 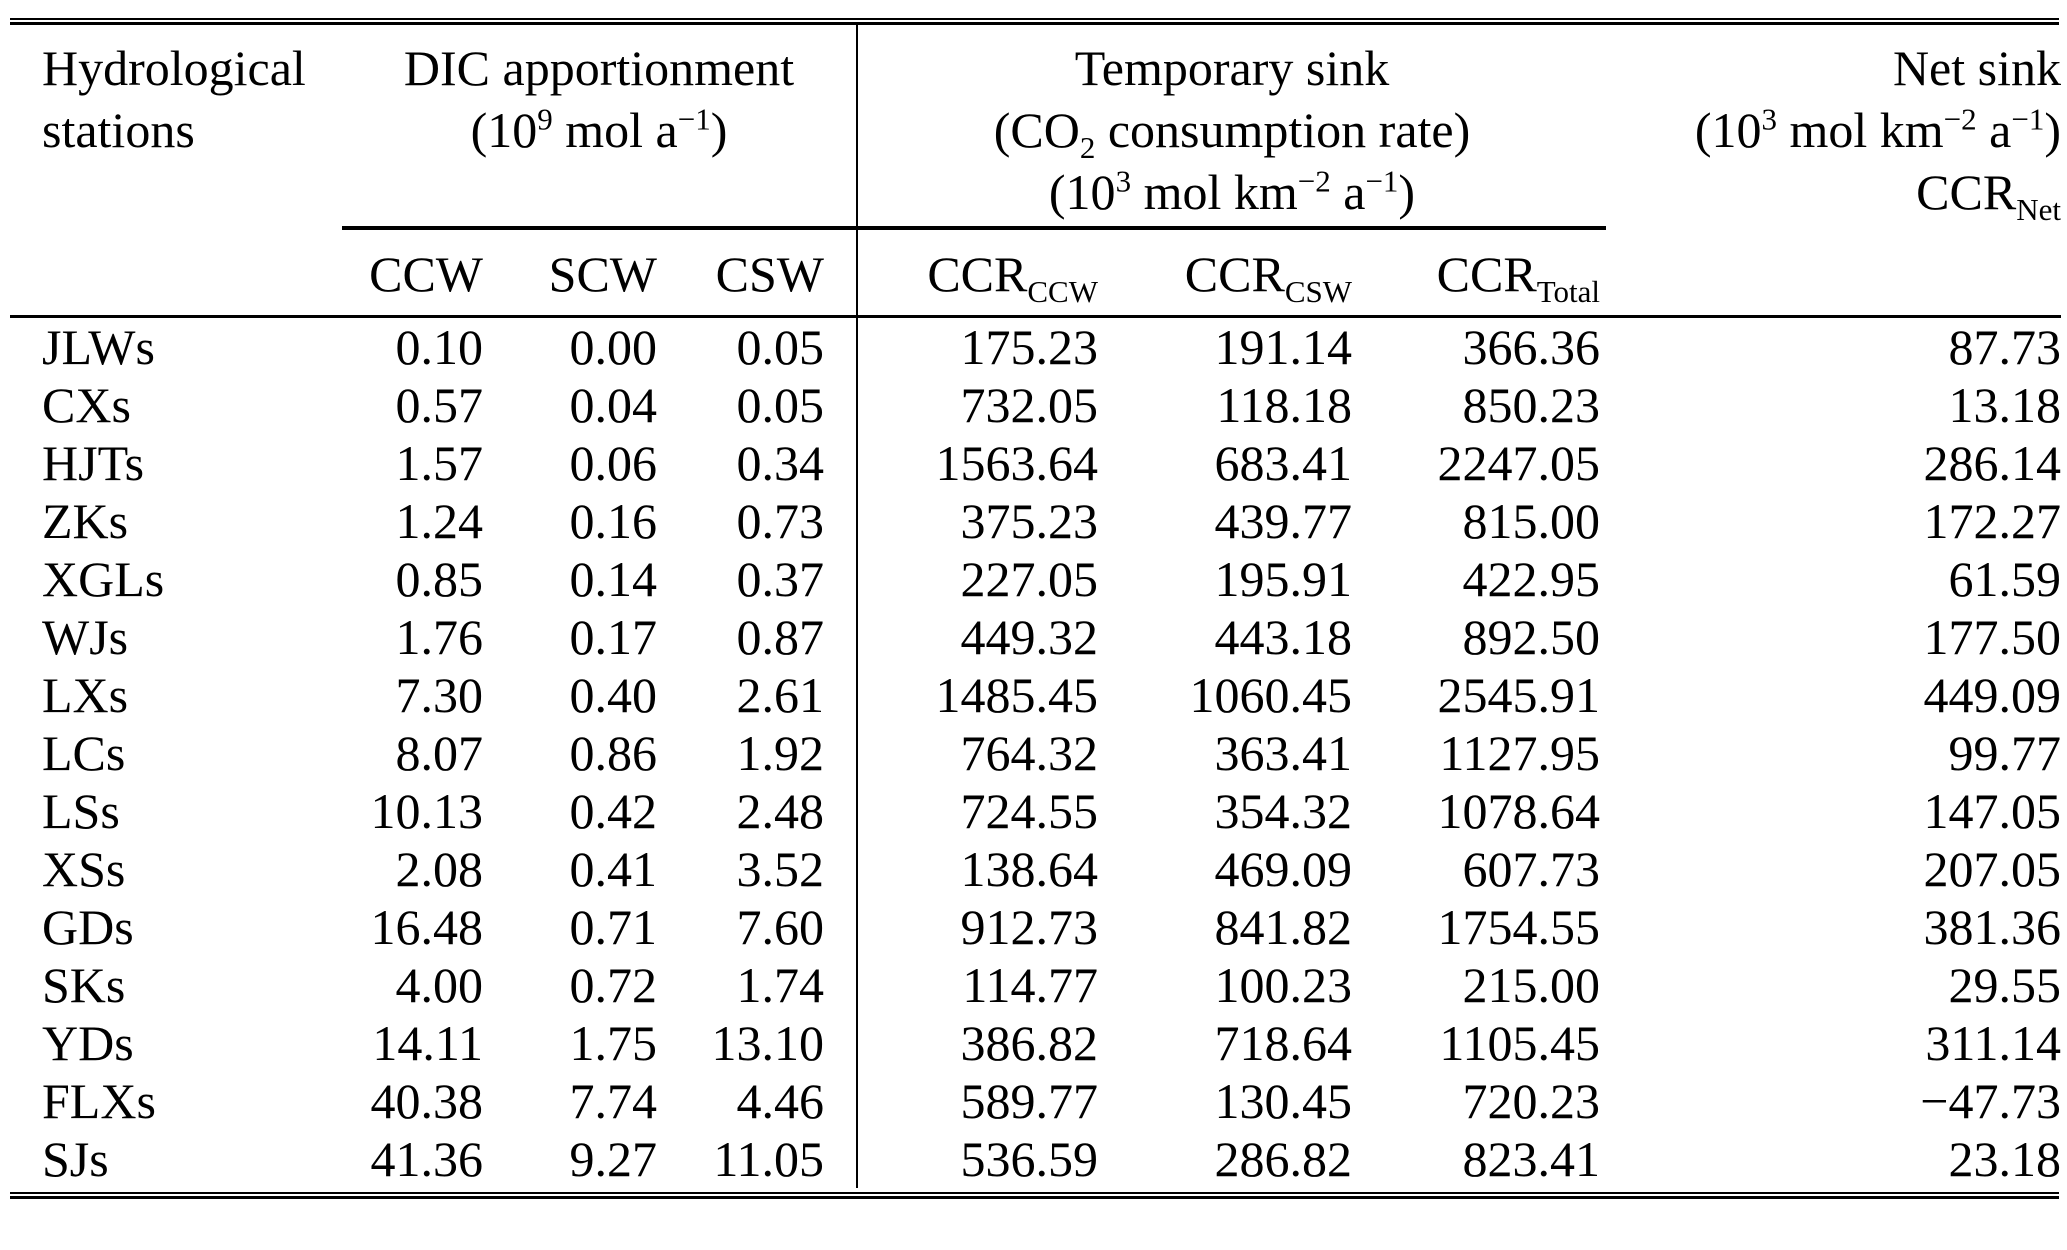 What do you see at coordinates (176, 171) in the screenshot?
I see `col-header-stations: Hydrological stations` at bounding box center [176, 171].